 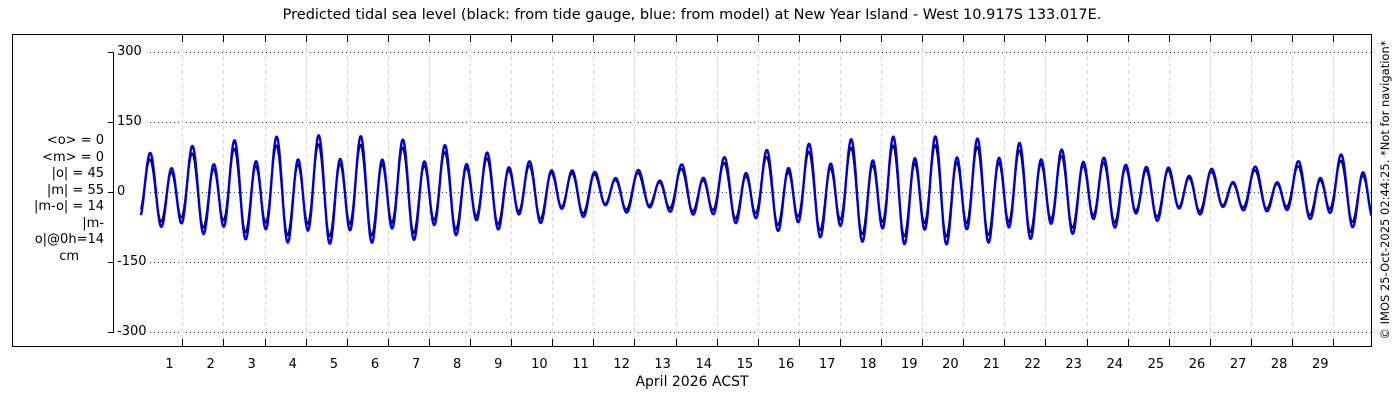 What do you see at coordinates (129, 51) in the screenshot?
I see `y-tick-label: 300` at bounding box center [129, 51].